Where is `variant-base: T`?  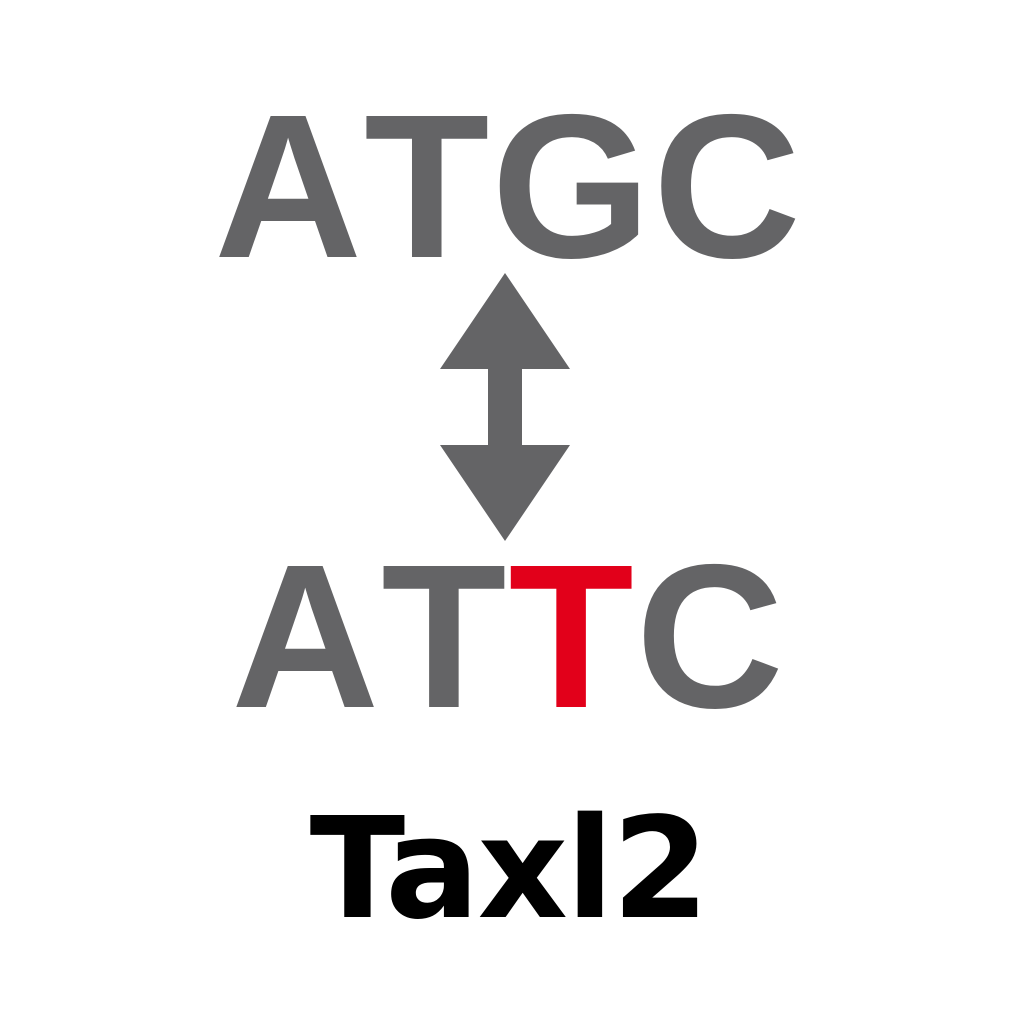 variant-base: T is located at coordinates (445, 636).